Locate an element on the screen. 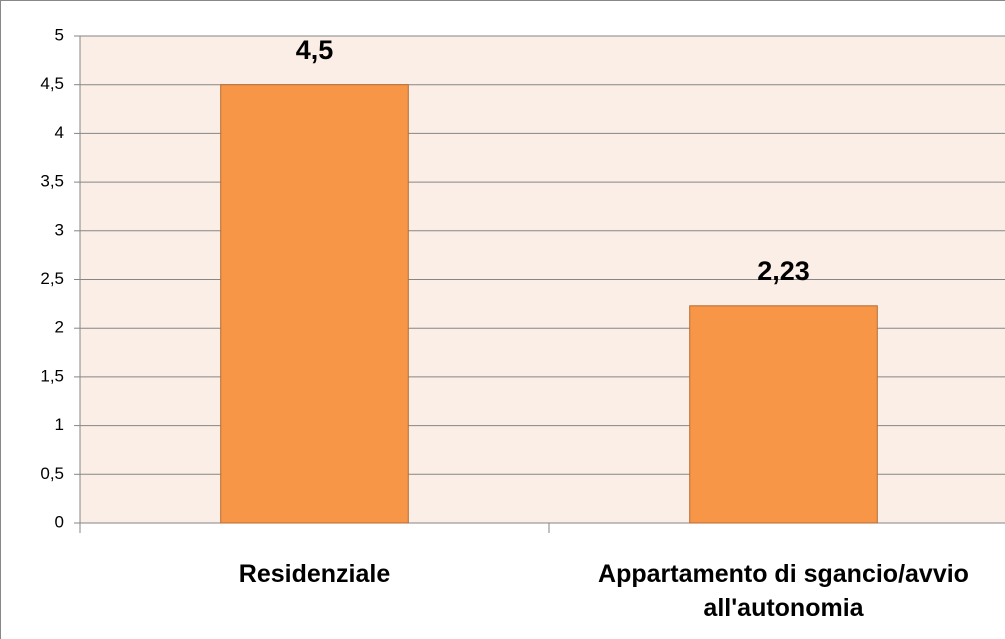 The image size is (1005, 639). y-tick-label: 2,5 is located at coordinates (52, 278).